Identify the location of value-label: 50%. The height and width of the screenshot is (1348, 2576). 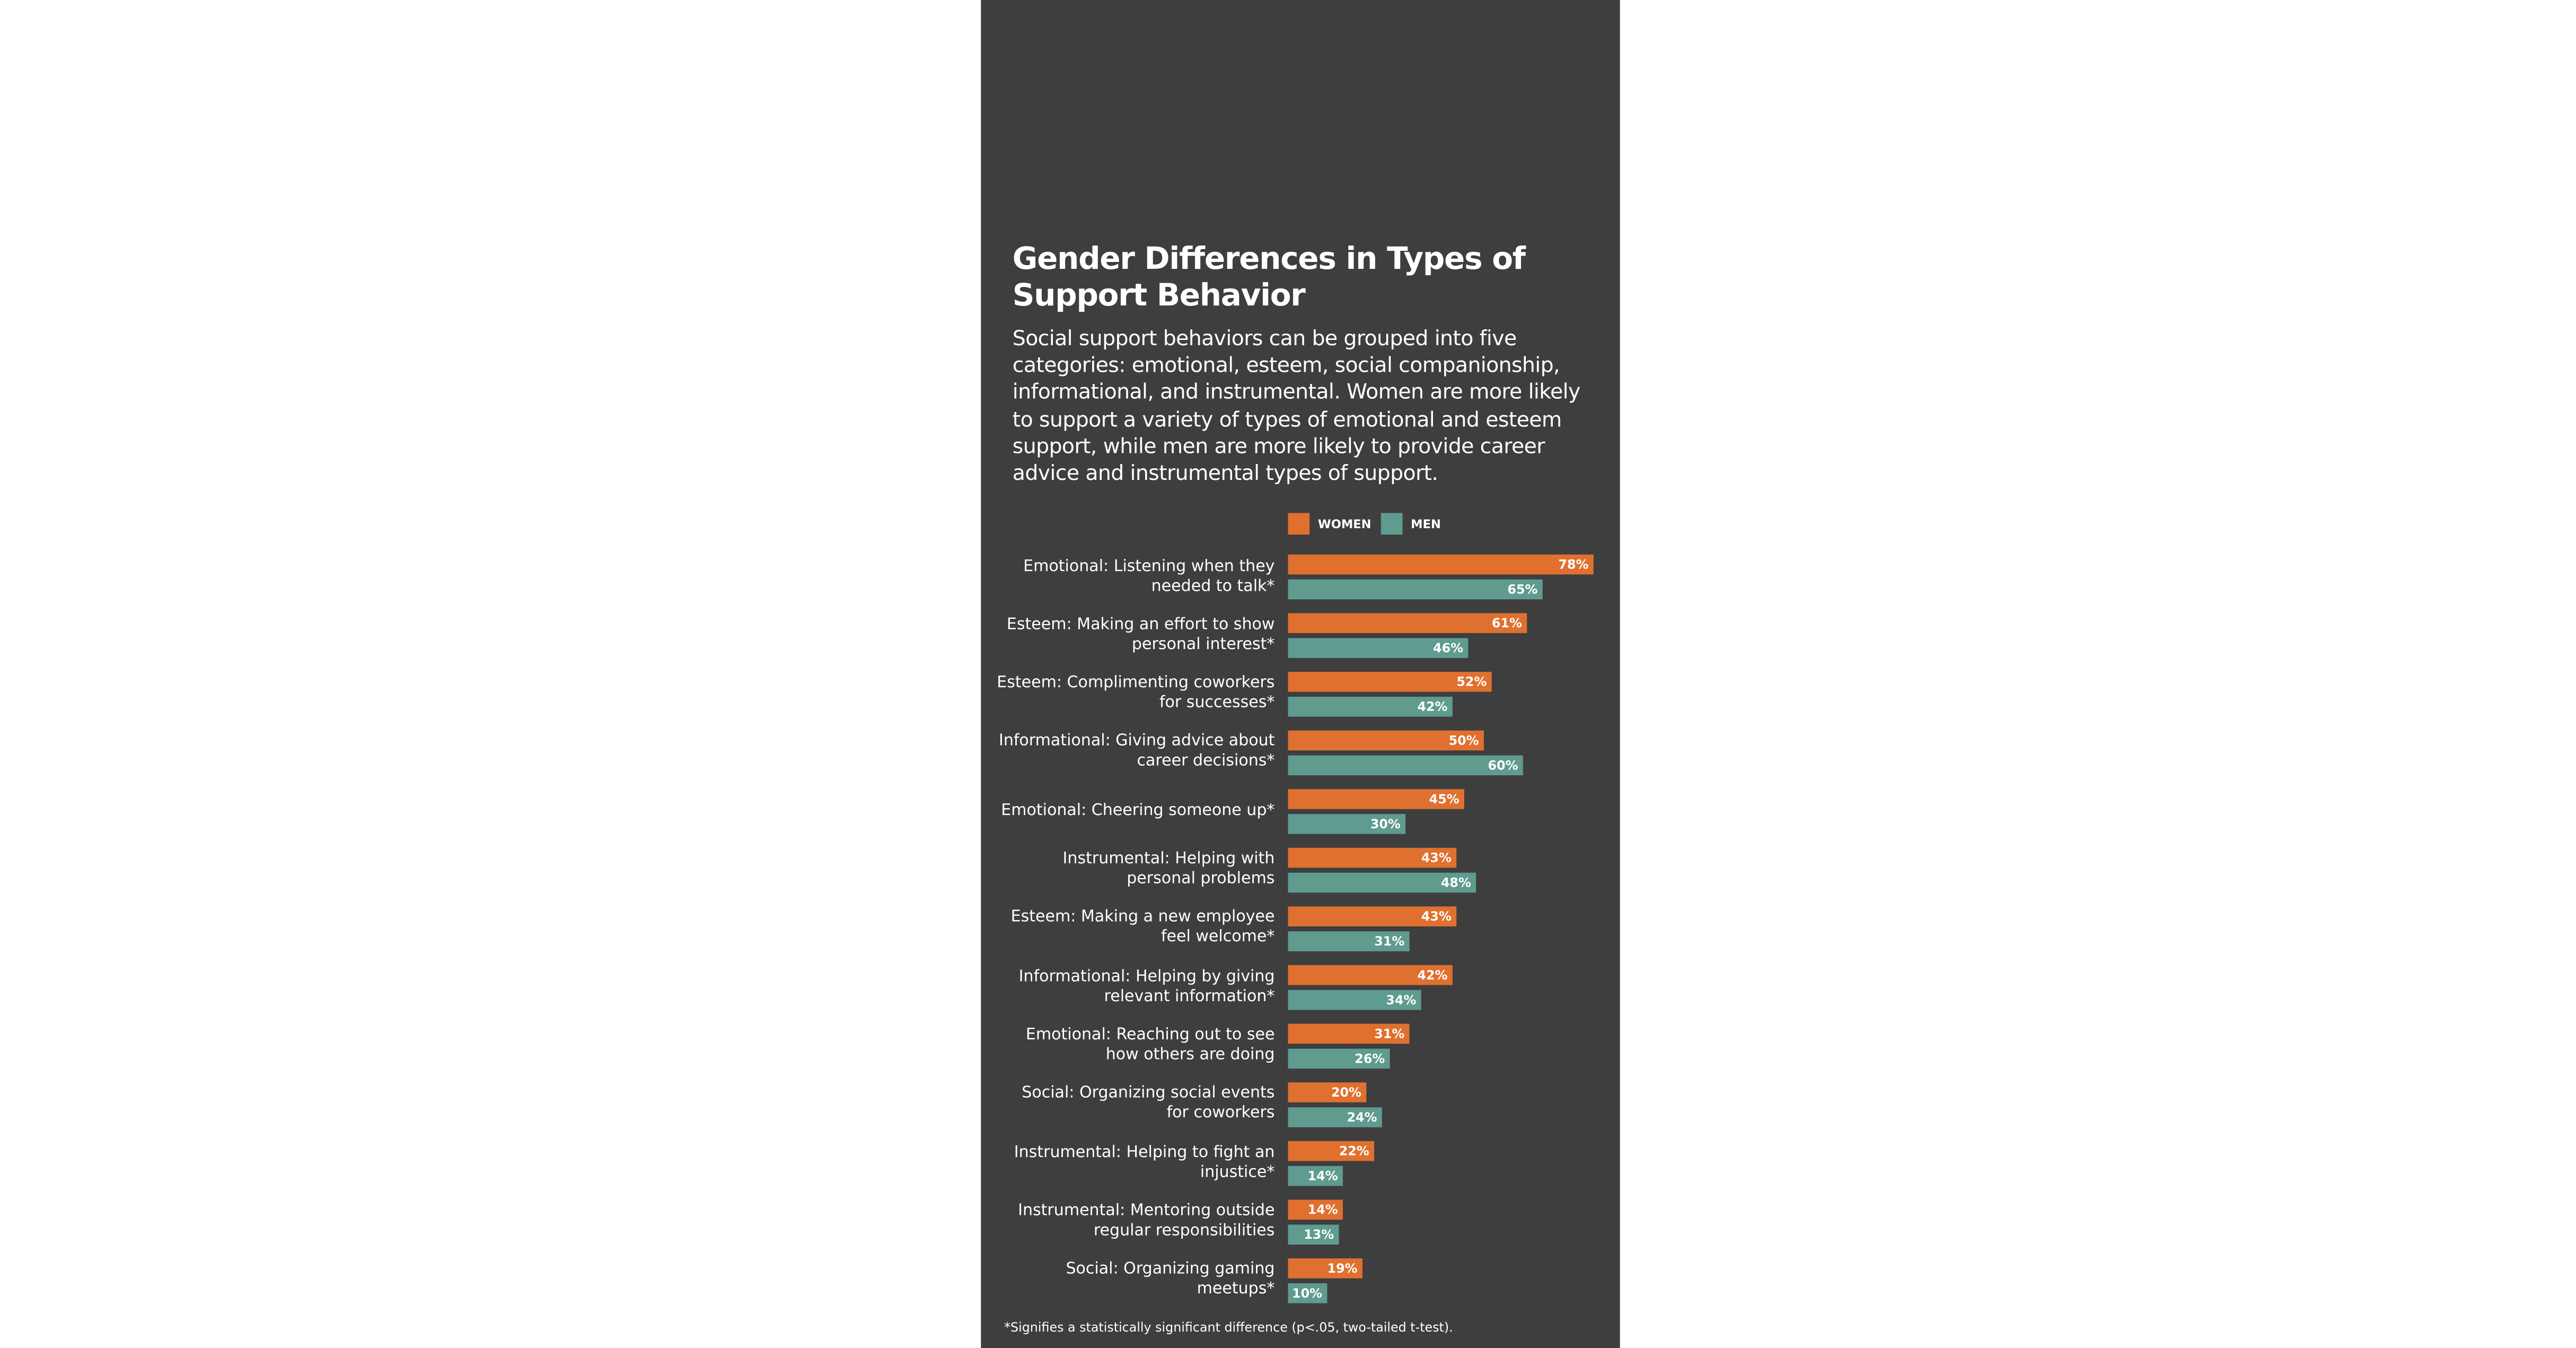
(1464, 740).